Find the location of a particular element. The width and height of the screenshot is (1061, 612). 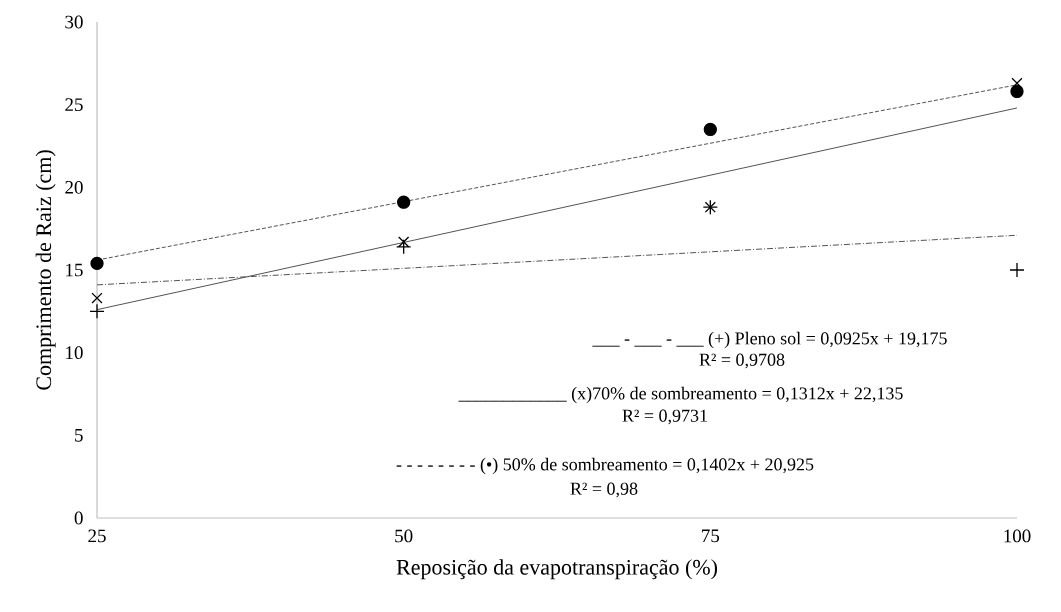

x-tick-label: 50 is located at coordinates (404, 536).